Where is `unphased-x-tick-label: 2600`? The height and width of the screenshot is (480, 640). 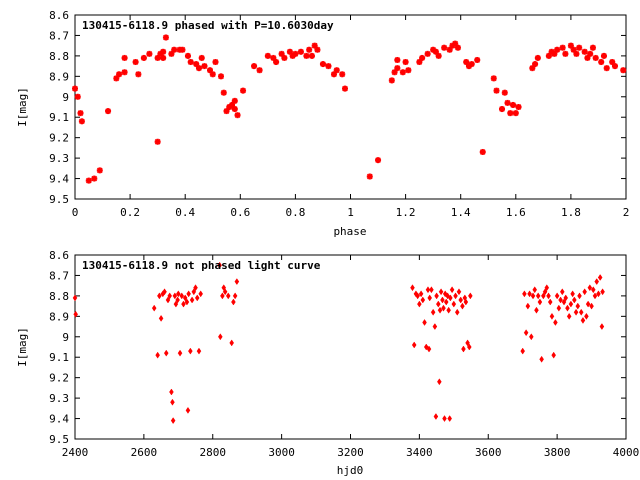
unphased-x-tick-label: 2600 is located at coordinates (144, 452).